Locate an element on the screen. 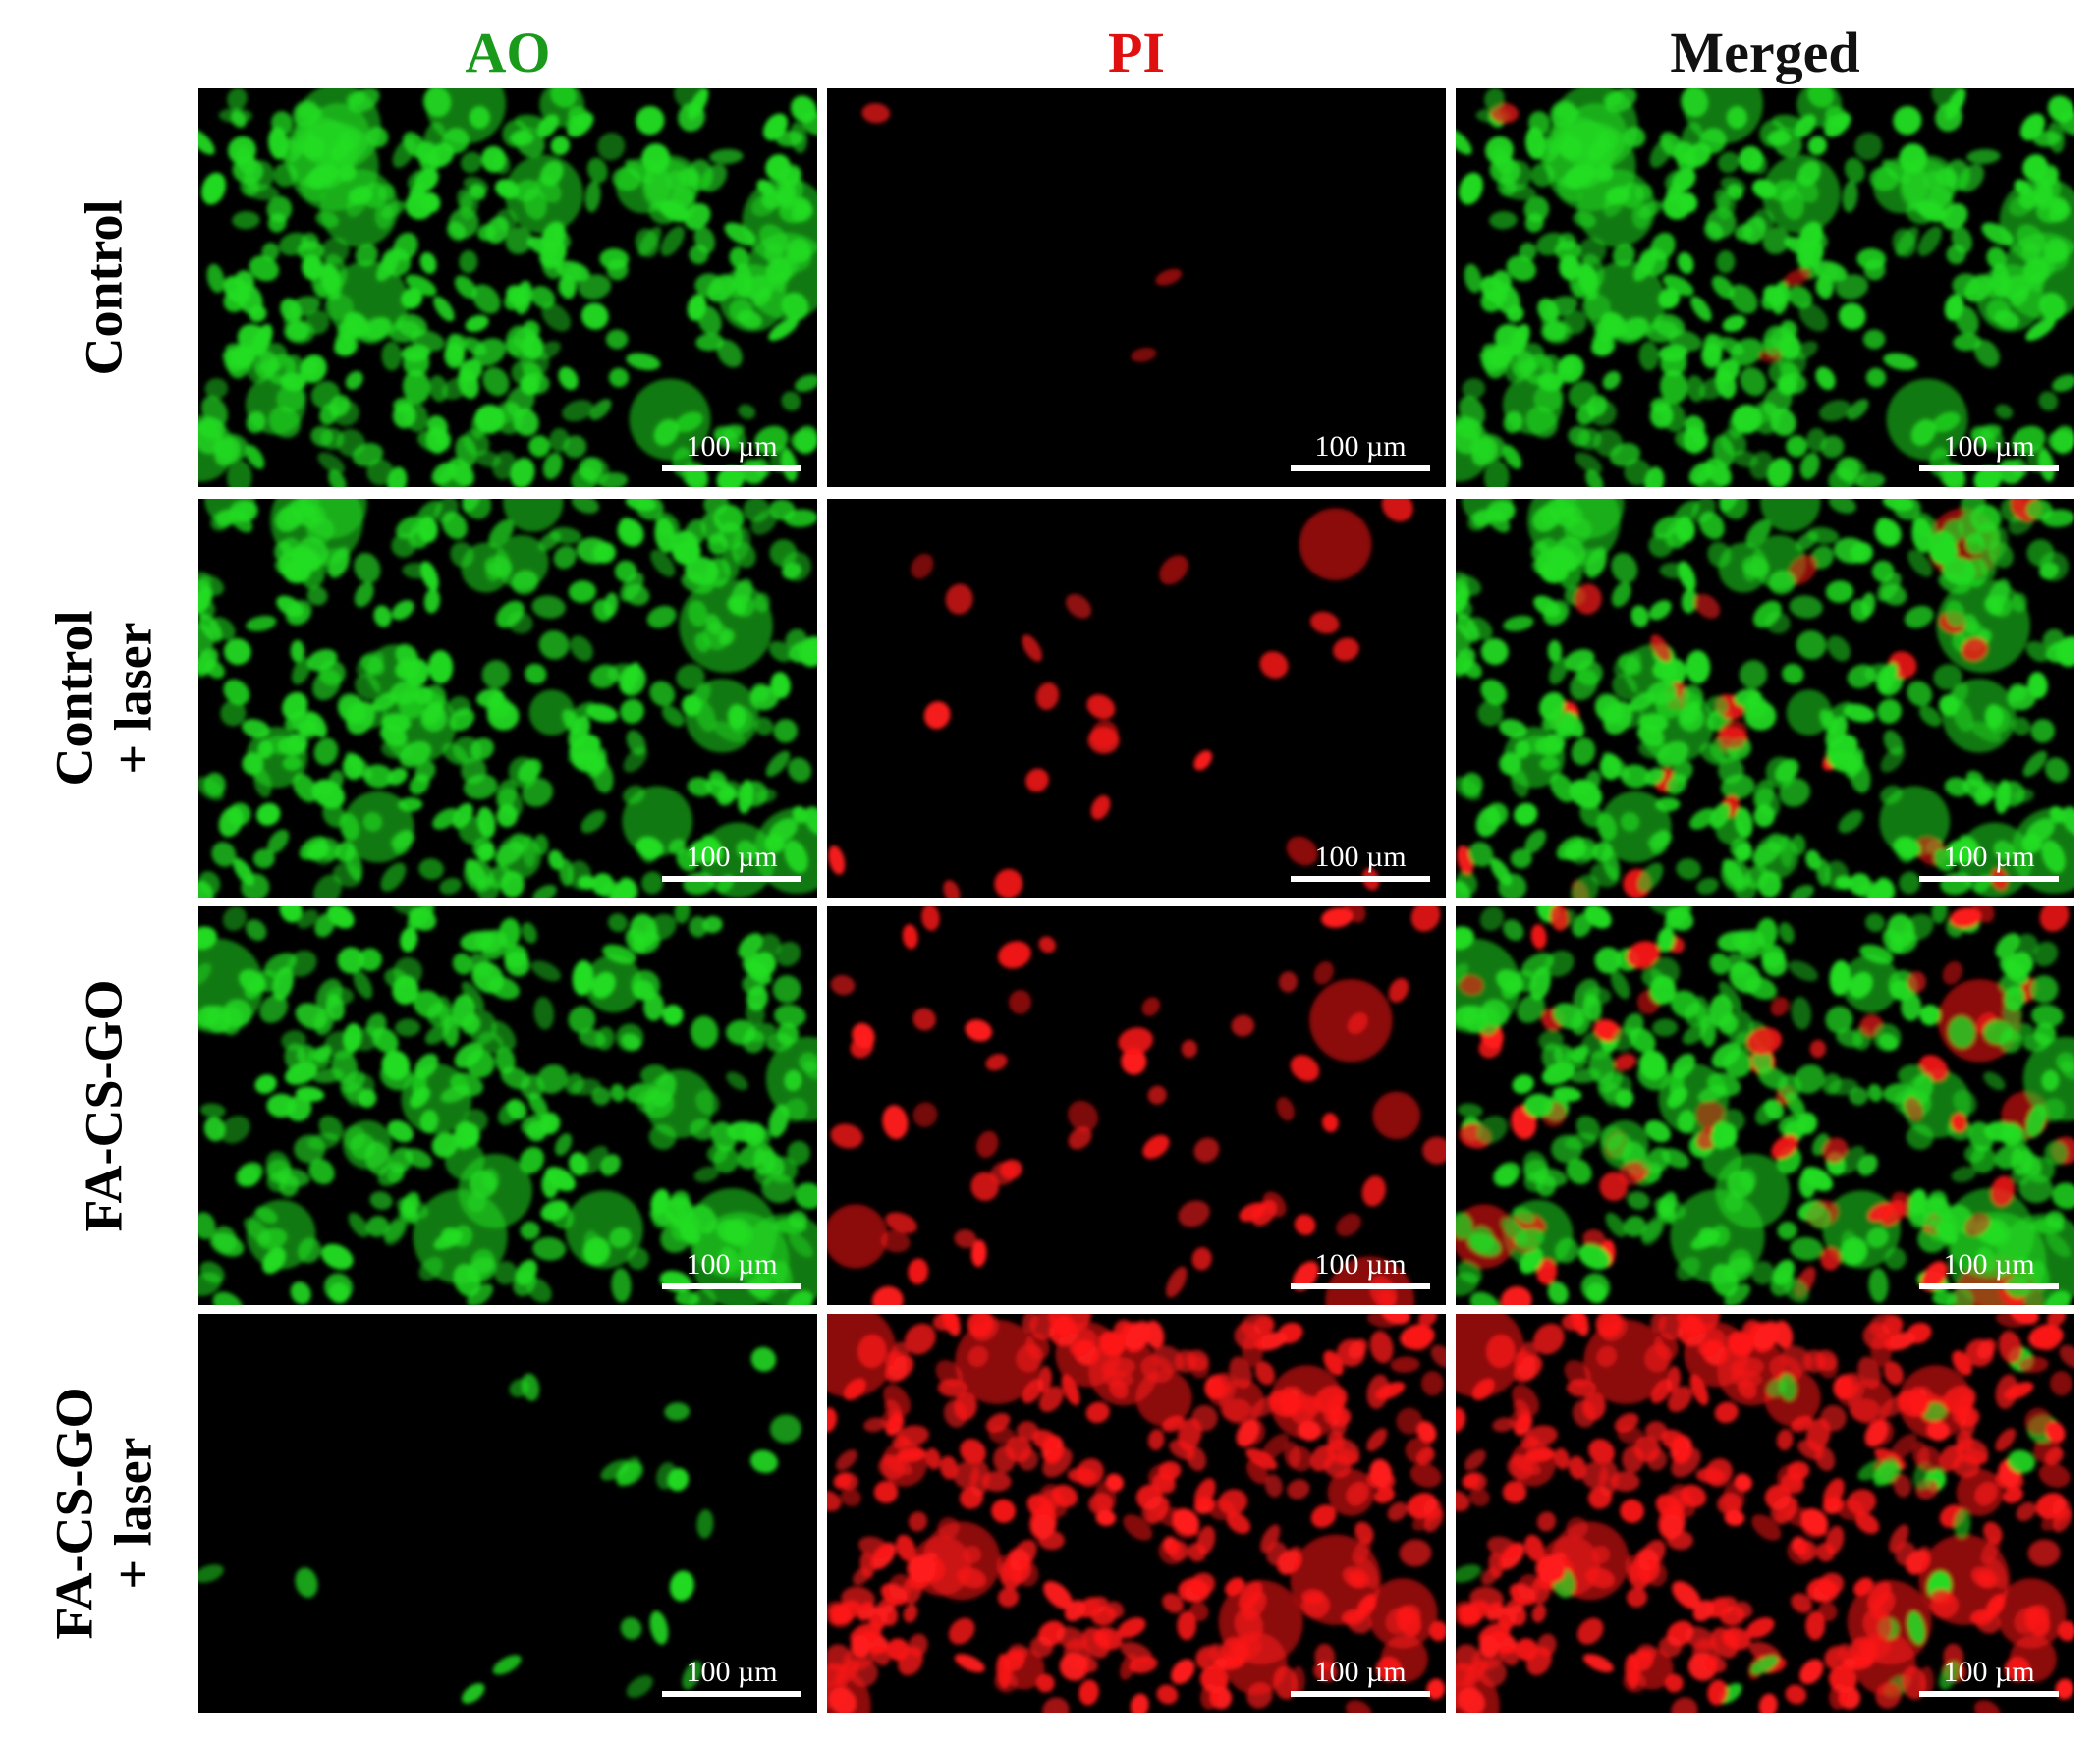 Image resolution: width=2100 pixels, height=1745 pixels. scale-bar-label: 100 µm is located at coordinates (1360, 446).